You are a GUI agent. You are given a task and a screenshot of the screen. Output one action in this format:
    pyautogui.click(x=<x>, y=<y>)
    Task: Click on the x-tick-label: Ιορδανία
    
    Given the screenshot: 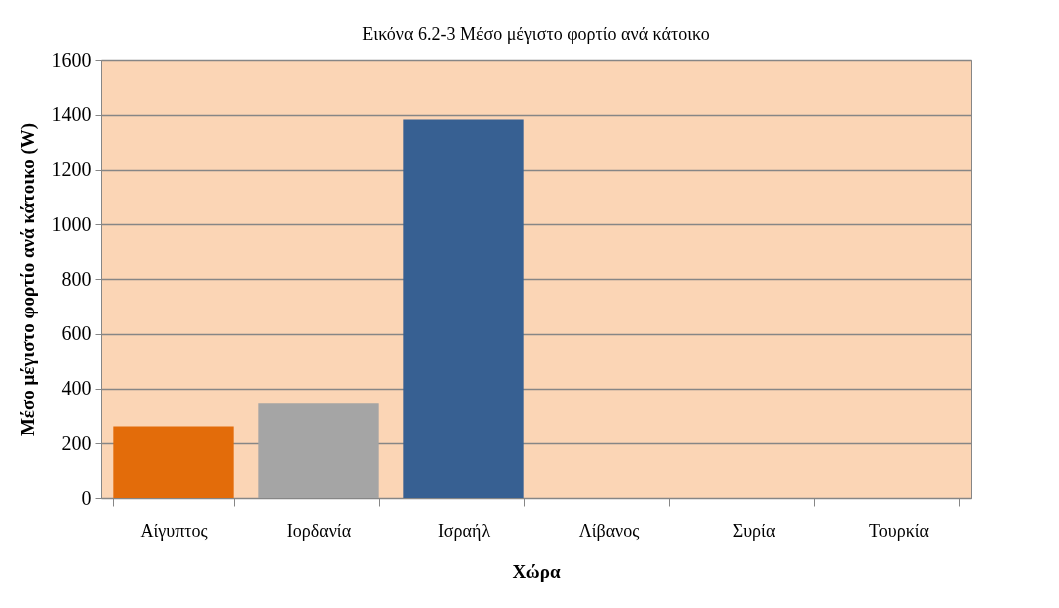 What is the action you would take?
    pyautogui.click(x=319, y=530)
    